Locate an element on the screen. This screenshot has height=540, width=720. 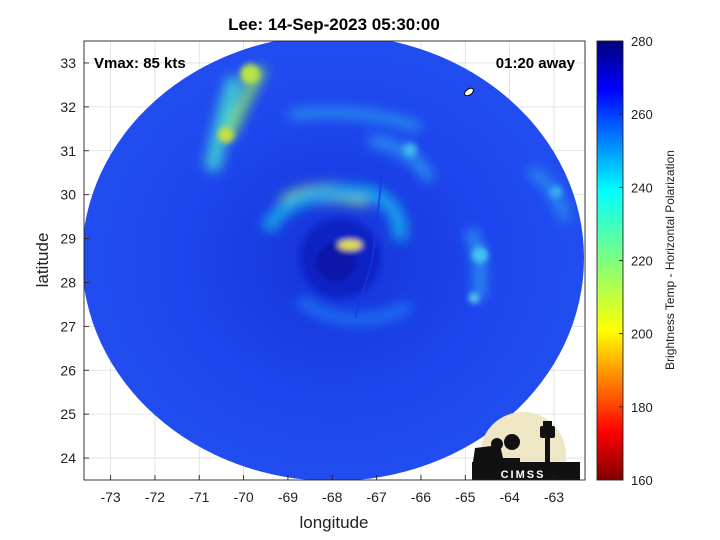
x-tick-label: -68 is located at coordinates (332, 497).